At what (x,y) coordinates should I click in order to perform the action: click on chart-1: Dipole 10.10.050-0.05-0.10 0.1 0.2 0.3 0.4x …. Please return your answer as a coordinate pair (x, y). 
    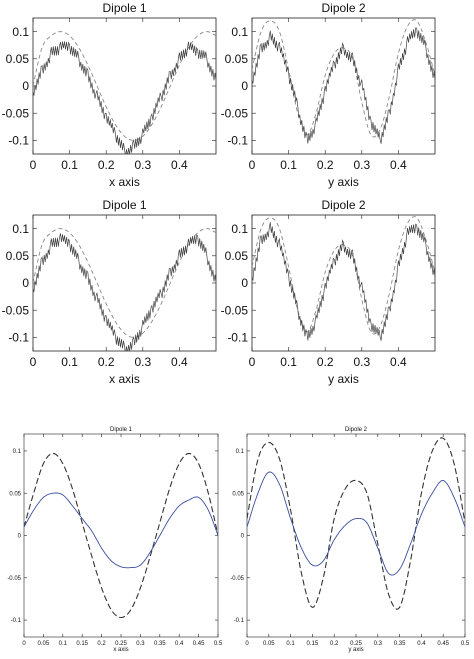
    Looking at the image, I should click on (109, 95).